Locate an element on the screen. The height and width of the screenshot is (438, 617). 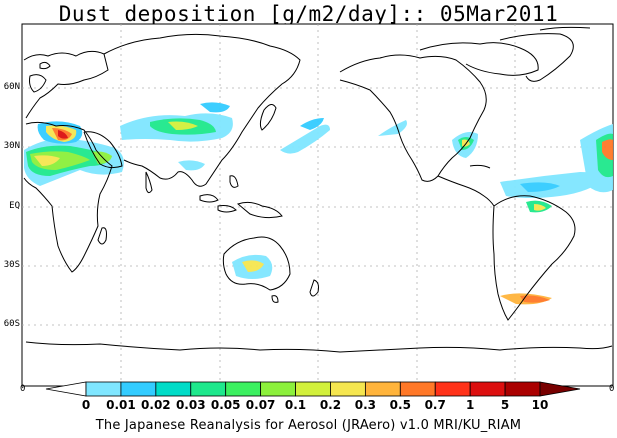
lat-label-30s: 30S is located at coordinates (11, 265).